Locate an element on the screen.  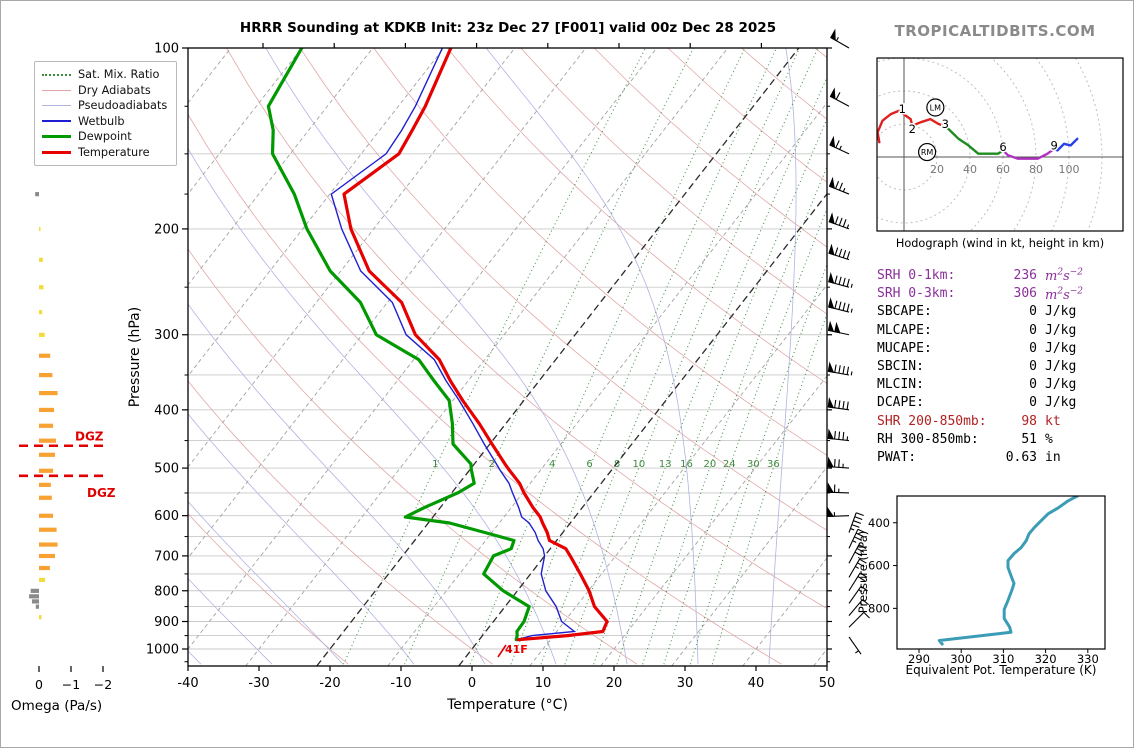
dgz-label: DGZ is located at coordinates (101, 493).